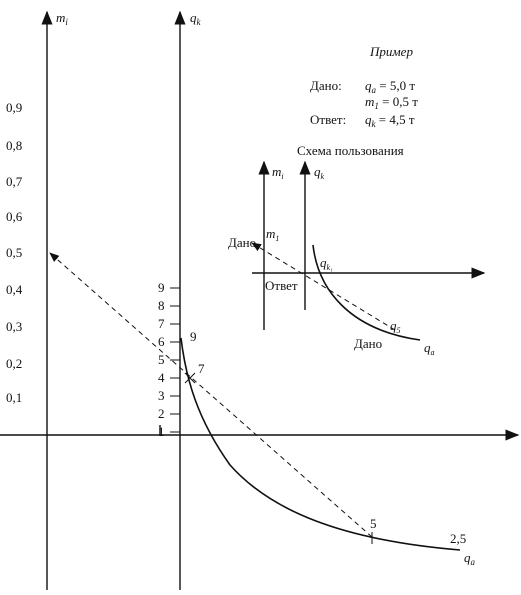 The width and height of the screenshot is (521, 595). What do you see at coordinates (161, 431) in the screenshot?
I see `qk-tick-label: 1` at bounding box center [161, 431].